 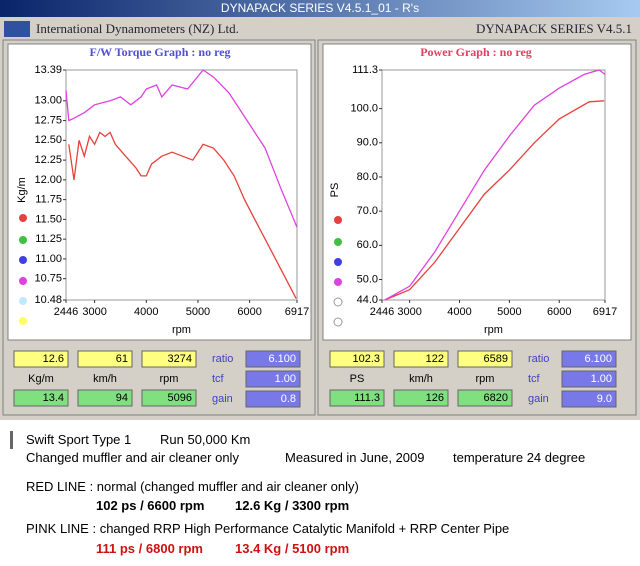 I want to click on y-tick-label: 80.0, so click(x=367, y=177).